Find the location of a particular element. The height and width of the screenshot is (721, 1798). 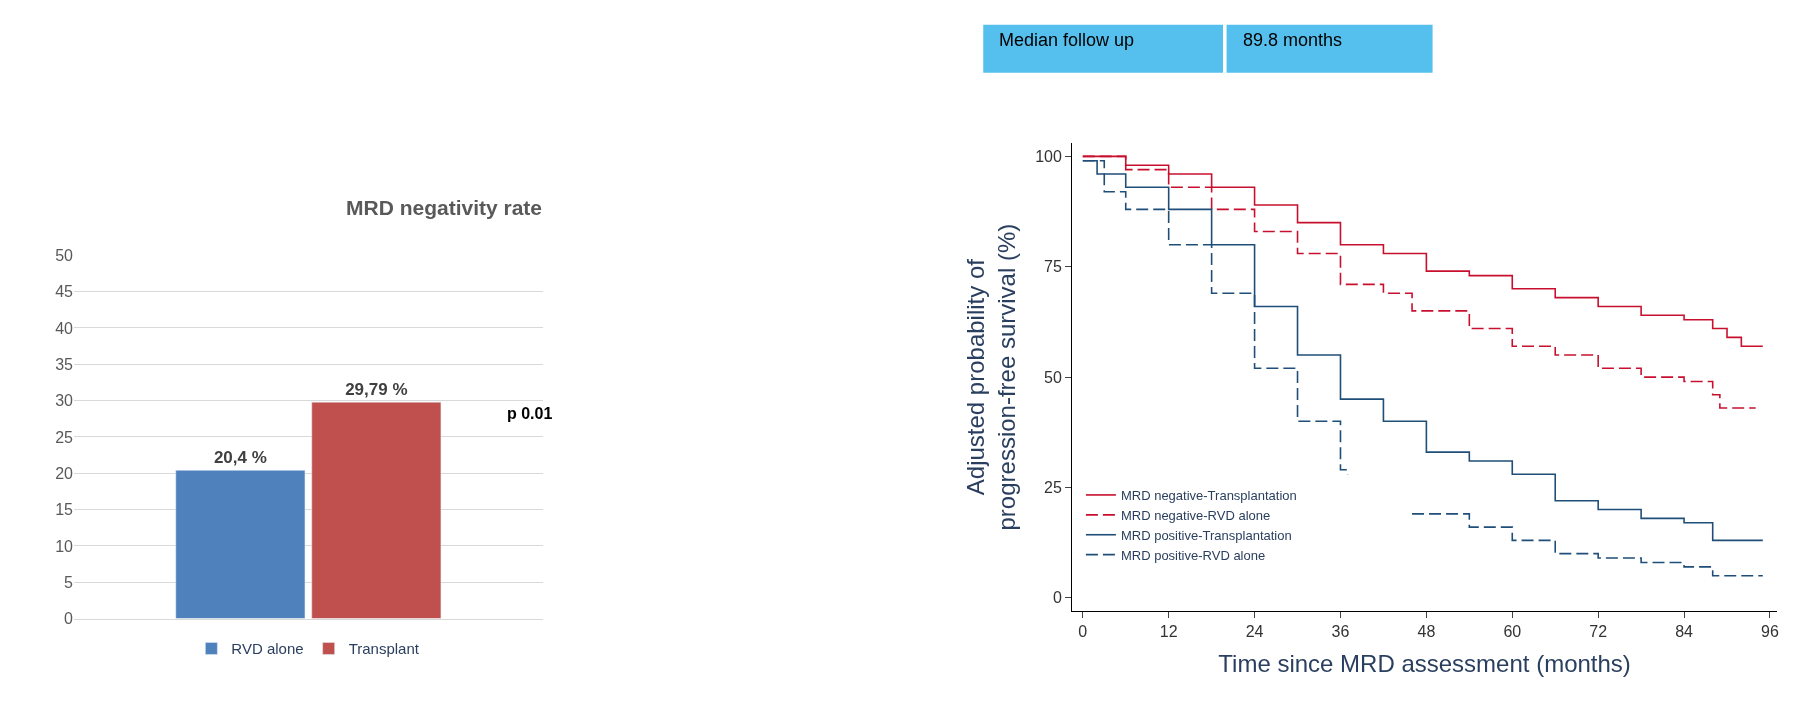

x-tick-label: 60 is located at coordinates (1512, 632).